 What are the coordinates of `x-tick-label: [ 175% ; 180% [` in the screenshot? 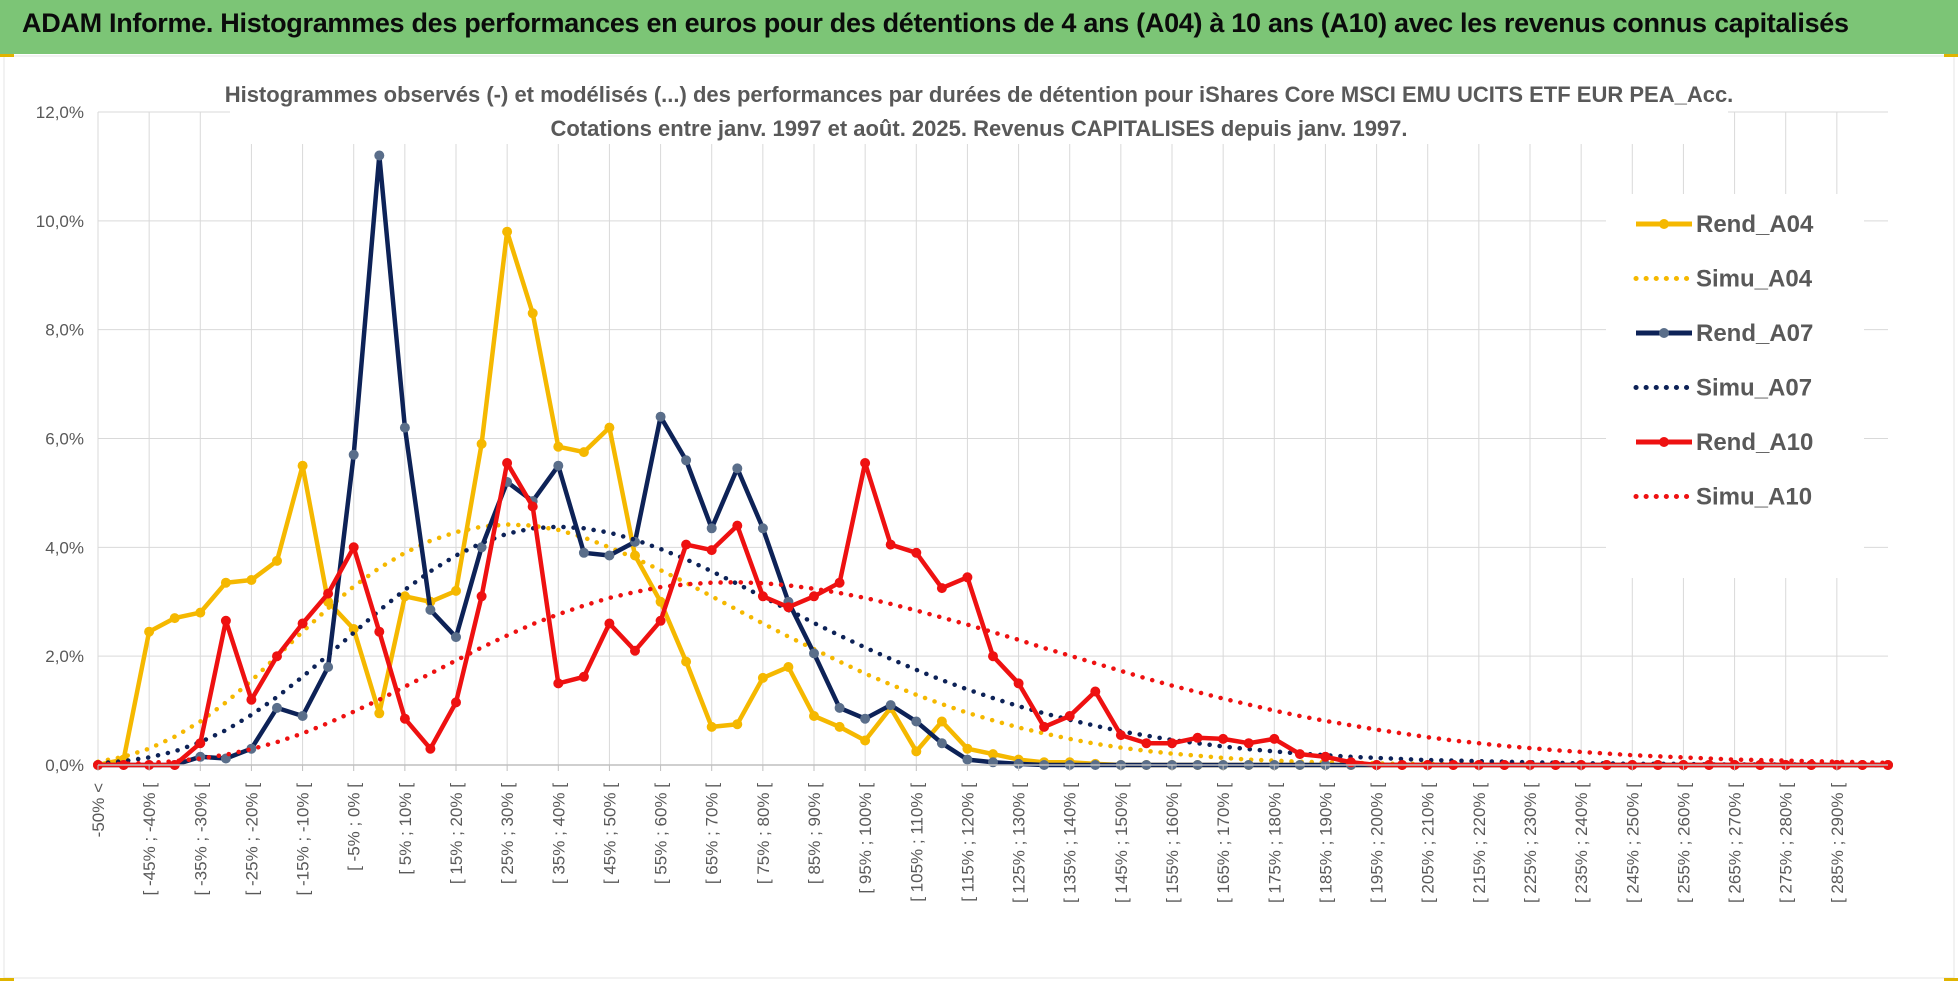 It's located at (1274, 843).